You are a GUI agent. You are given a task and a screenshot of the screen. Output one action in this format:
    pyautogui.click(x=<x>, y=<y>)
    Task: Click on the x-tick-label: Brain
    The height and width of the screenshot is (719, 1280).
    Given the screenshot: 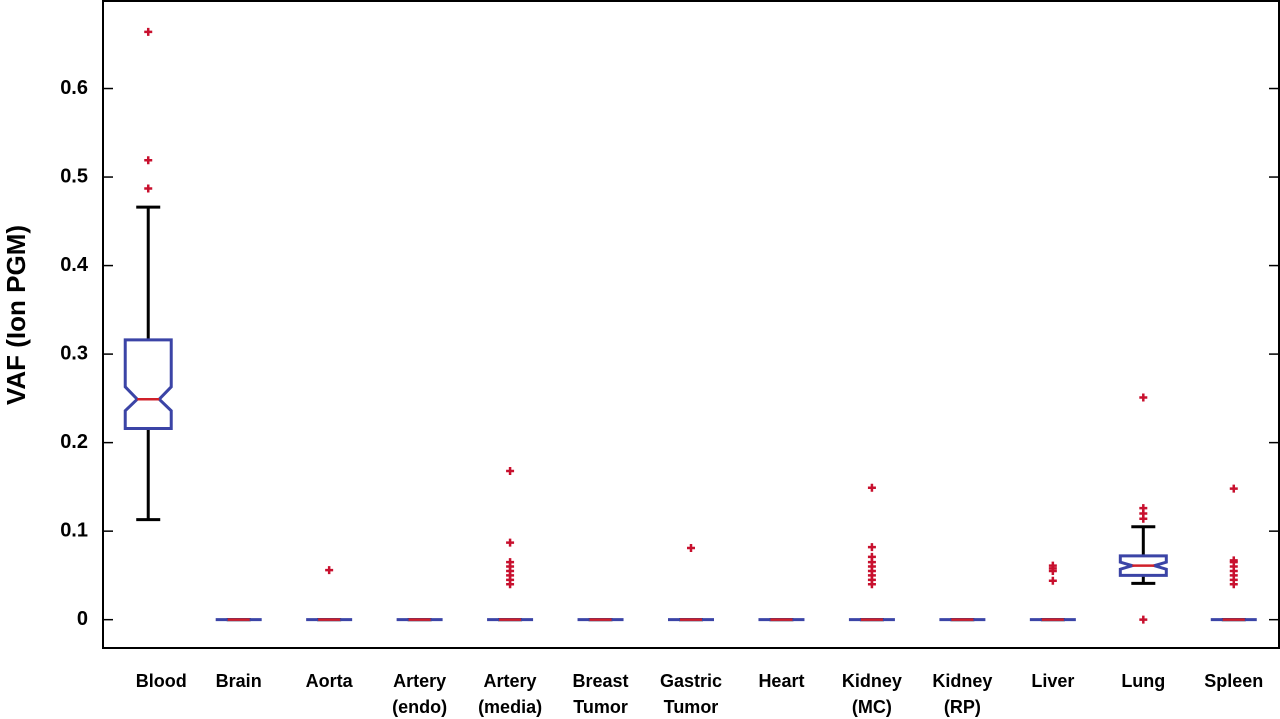 What is the action you would take?
    pyautogui.click(x=239, y=681)
    